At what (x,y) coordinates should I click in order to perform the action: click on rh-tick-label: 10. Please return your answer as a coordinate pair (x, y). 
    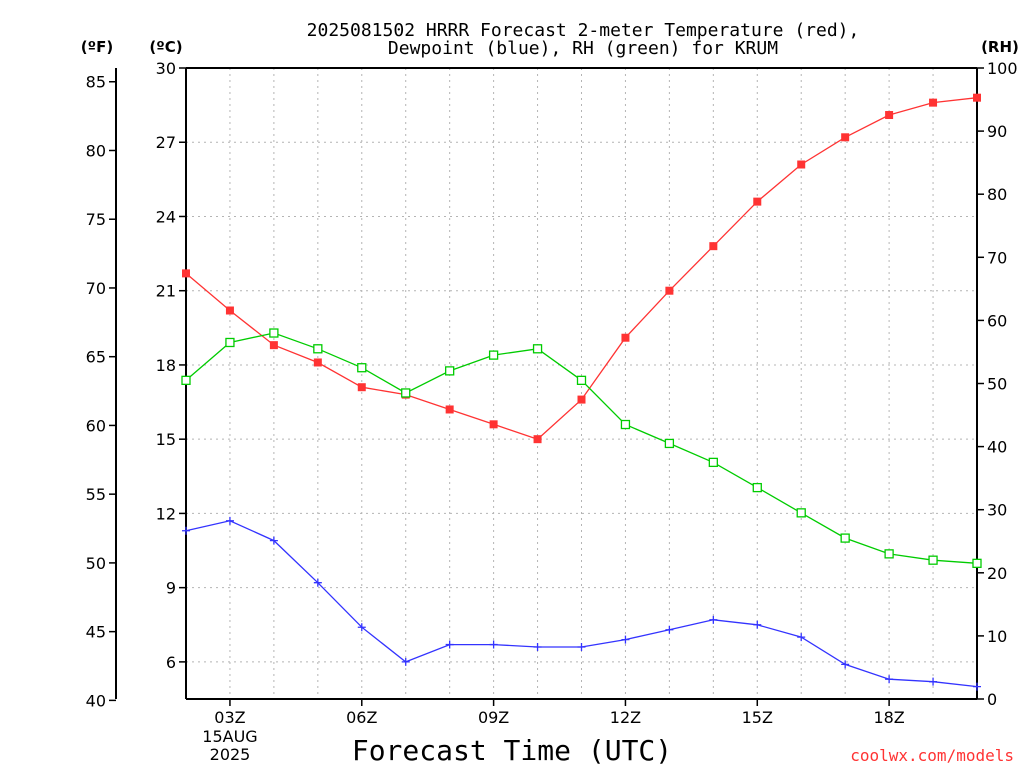
    Looking at the image, I should click on (997, 636).